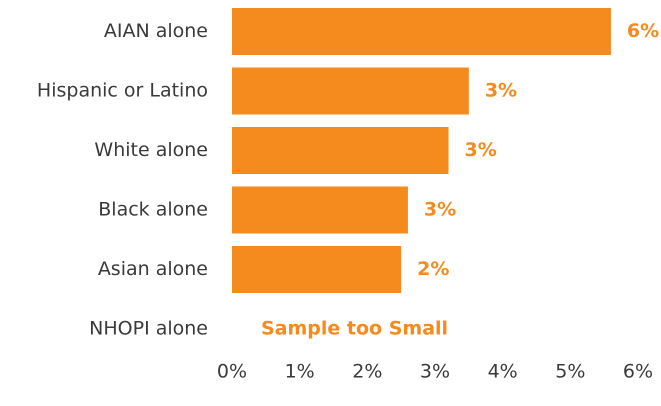 This screenshot has width=661, height=406. I want to click on x-tick-label: 6%, so click(638, 372).